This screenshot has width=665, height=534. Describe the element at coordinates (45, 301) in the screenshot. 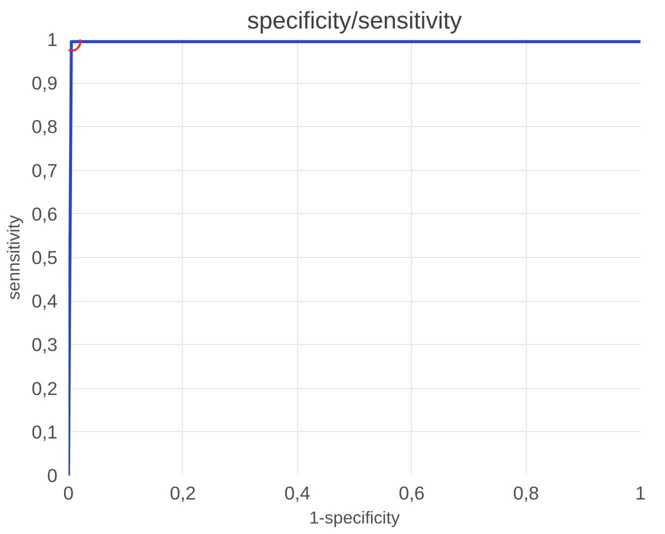

I see `y-tick-label: 0,4` at that location.